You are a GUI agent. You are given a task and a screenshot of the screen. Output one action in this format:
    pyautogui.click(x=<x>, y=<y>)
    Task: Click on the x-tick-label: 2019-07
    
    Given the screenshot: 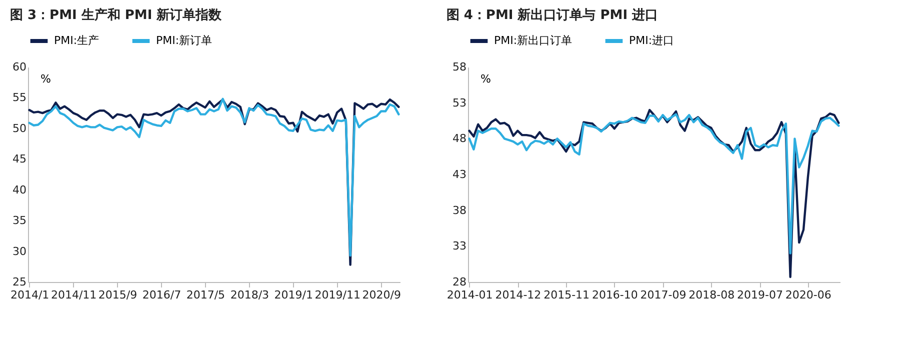 What is the action you would take?
    pyautogui.click(x=760, y=295)
    